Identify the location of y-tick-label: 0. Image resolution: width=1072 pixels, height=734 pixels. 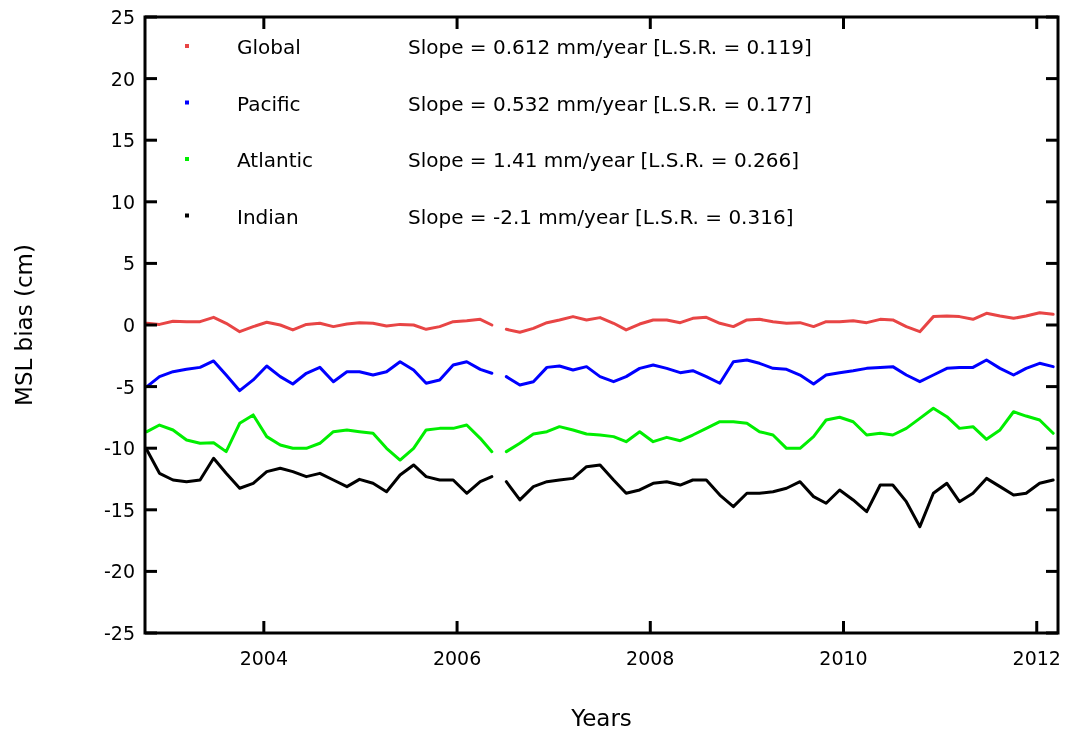
(128, 325).